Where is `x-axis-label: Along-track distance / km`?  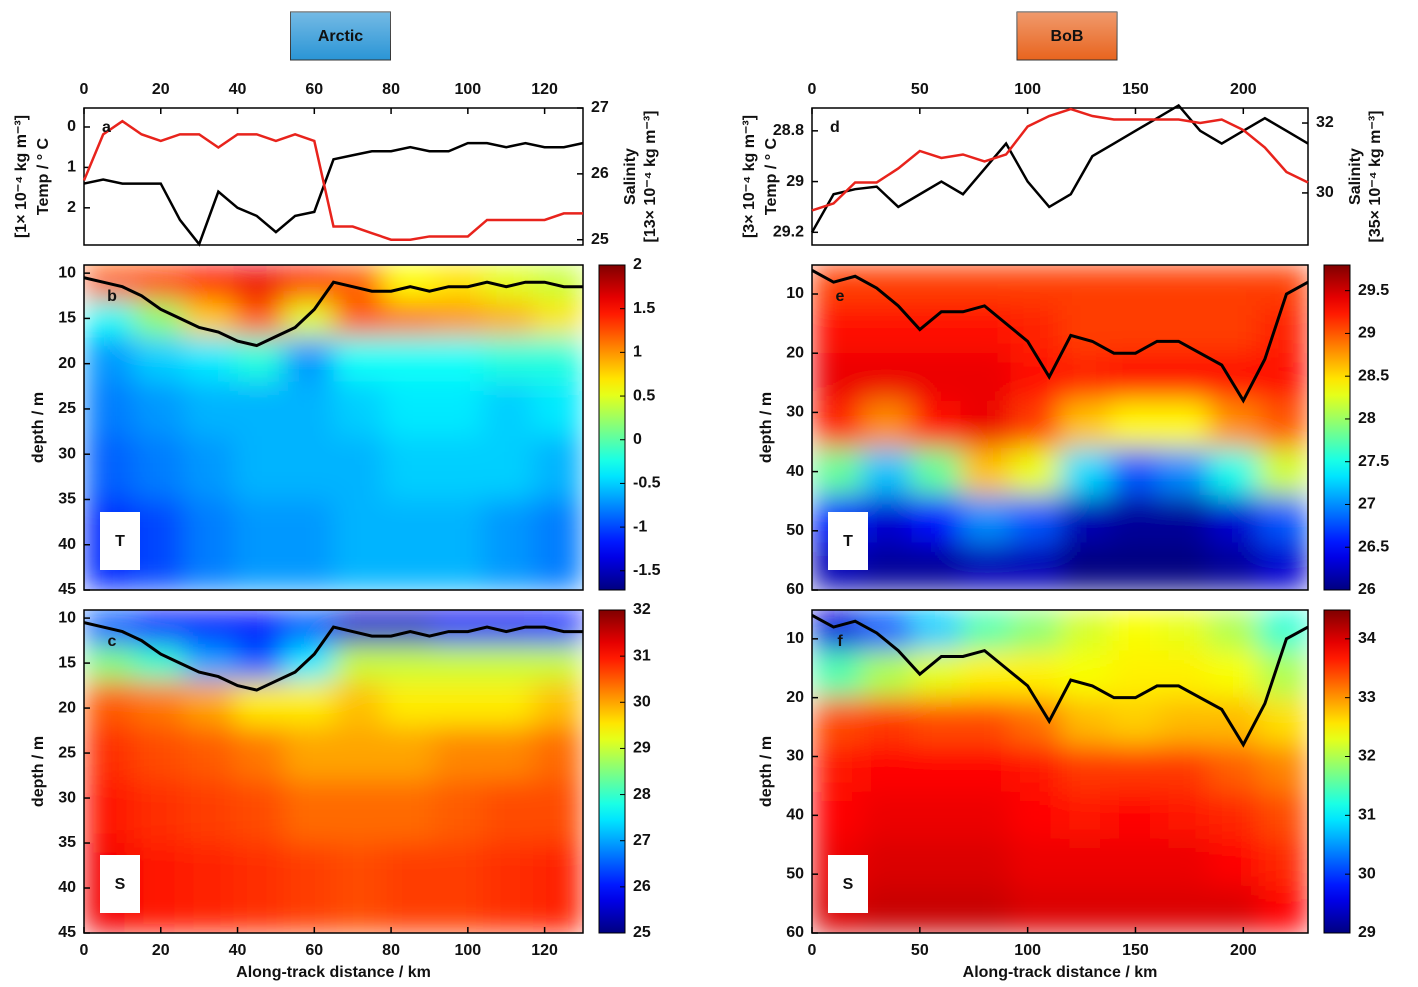 x-axis-label: Along-track distance / km is located at coordinates (333, 972).